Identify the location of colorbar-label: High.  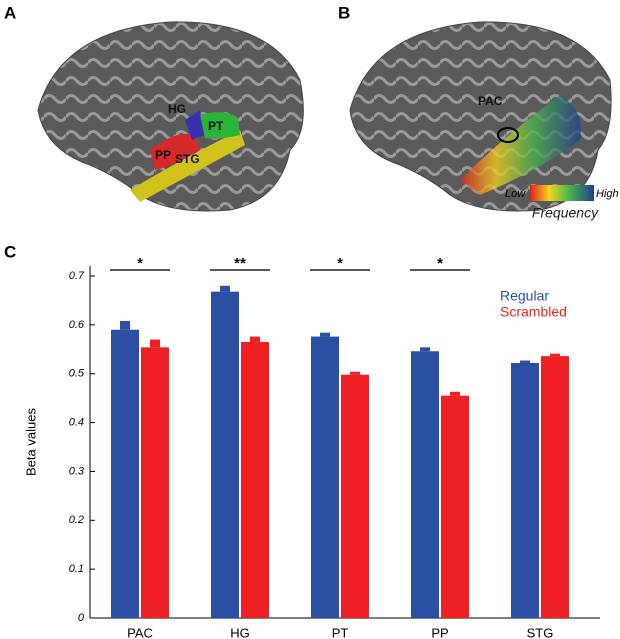
(607, 194).